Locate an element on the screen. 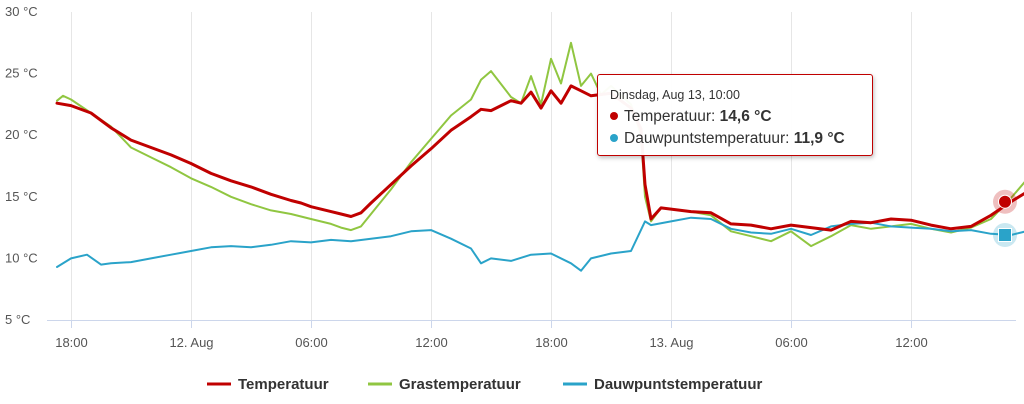  y-tick-label: 5 °C is located at coordinates (17, 319).